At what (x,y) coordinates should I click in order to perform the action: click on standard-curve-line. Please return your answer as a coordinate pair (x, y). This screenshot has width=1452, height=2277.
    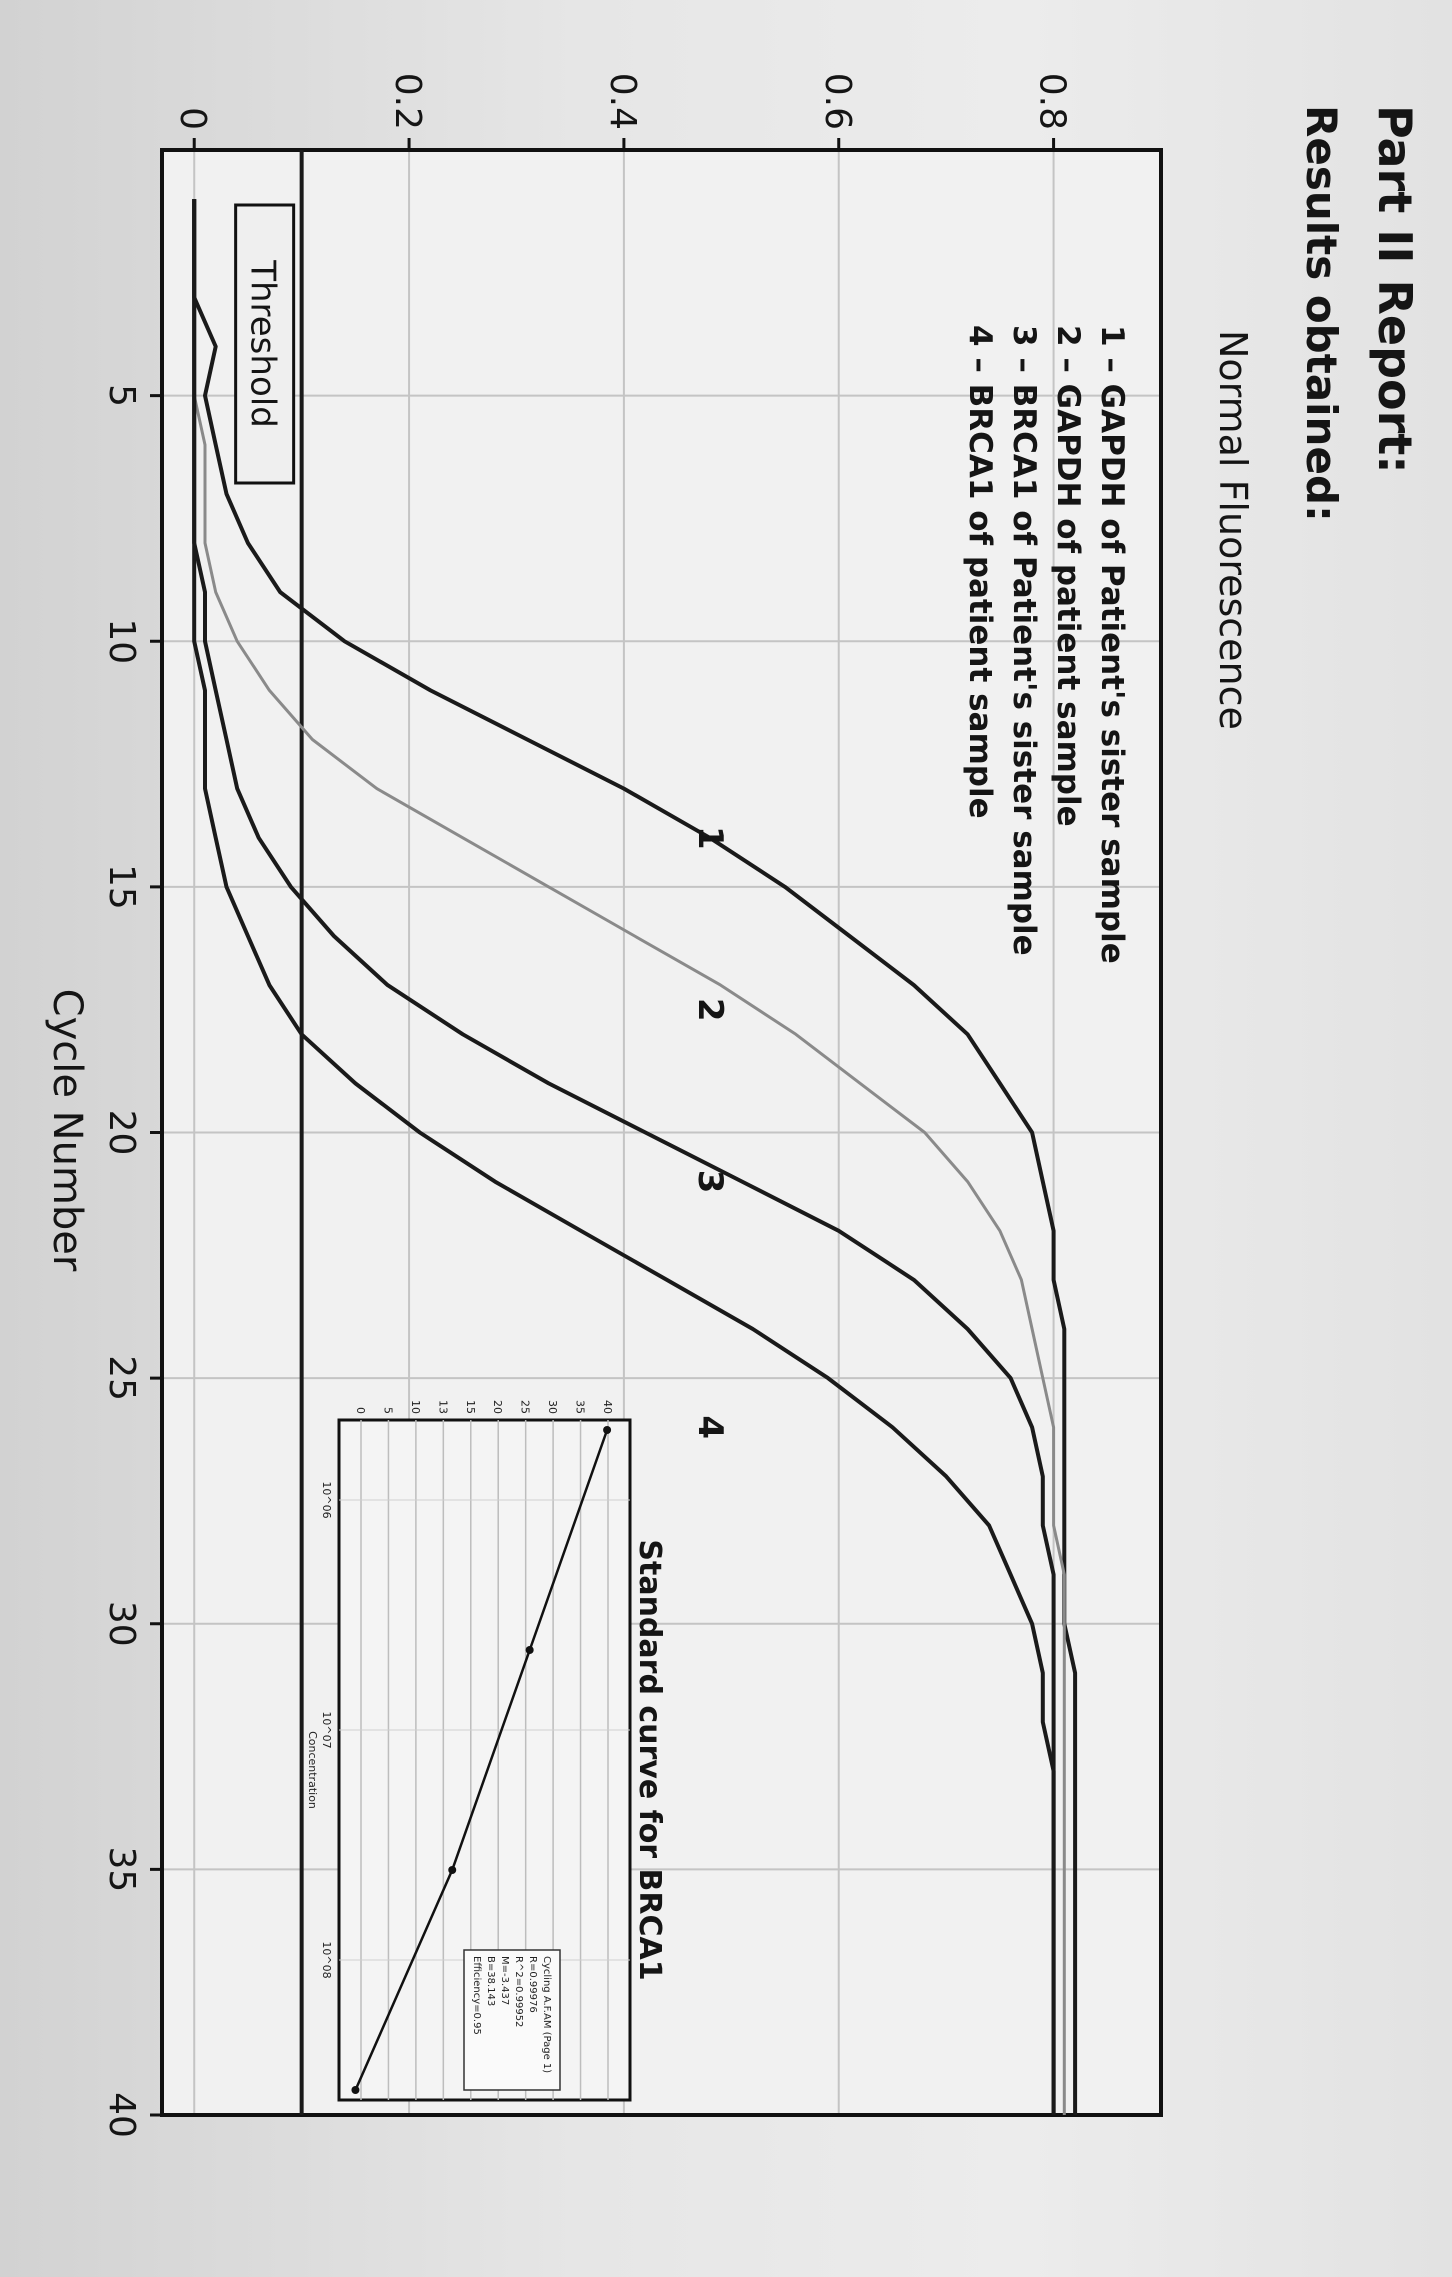
    Looking at the image, I should click on (481, 1760).